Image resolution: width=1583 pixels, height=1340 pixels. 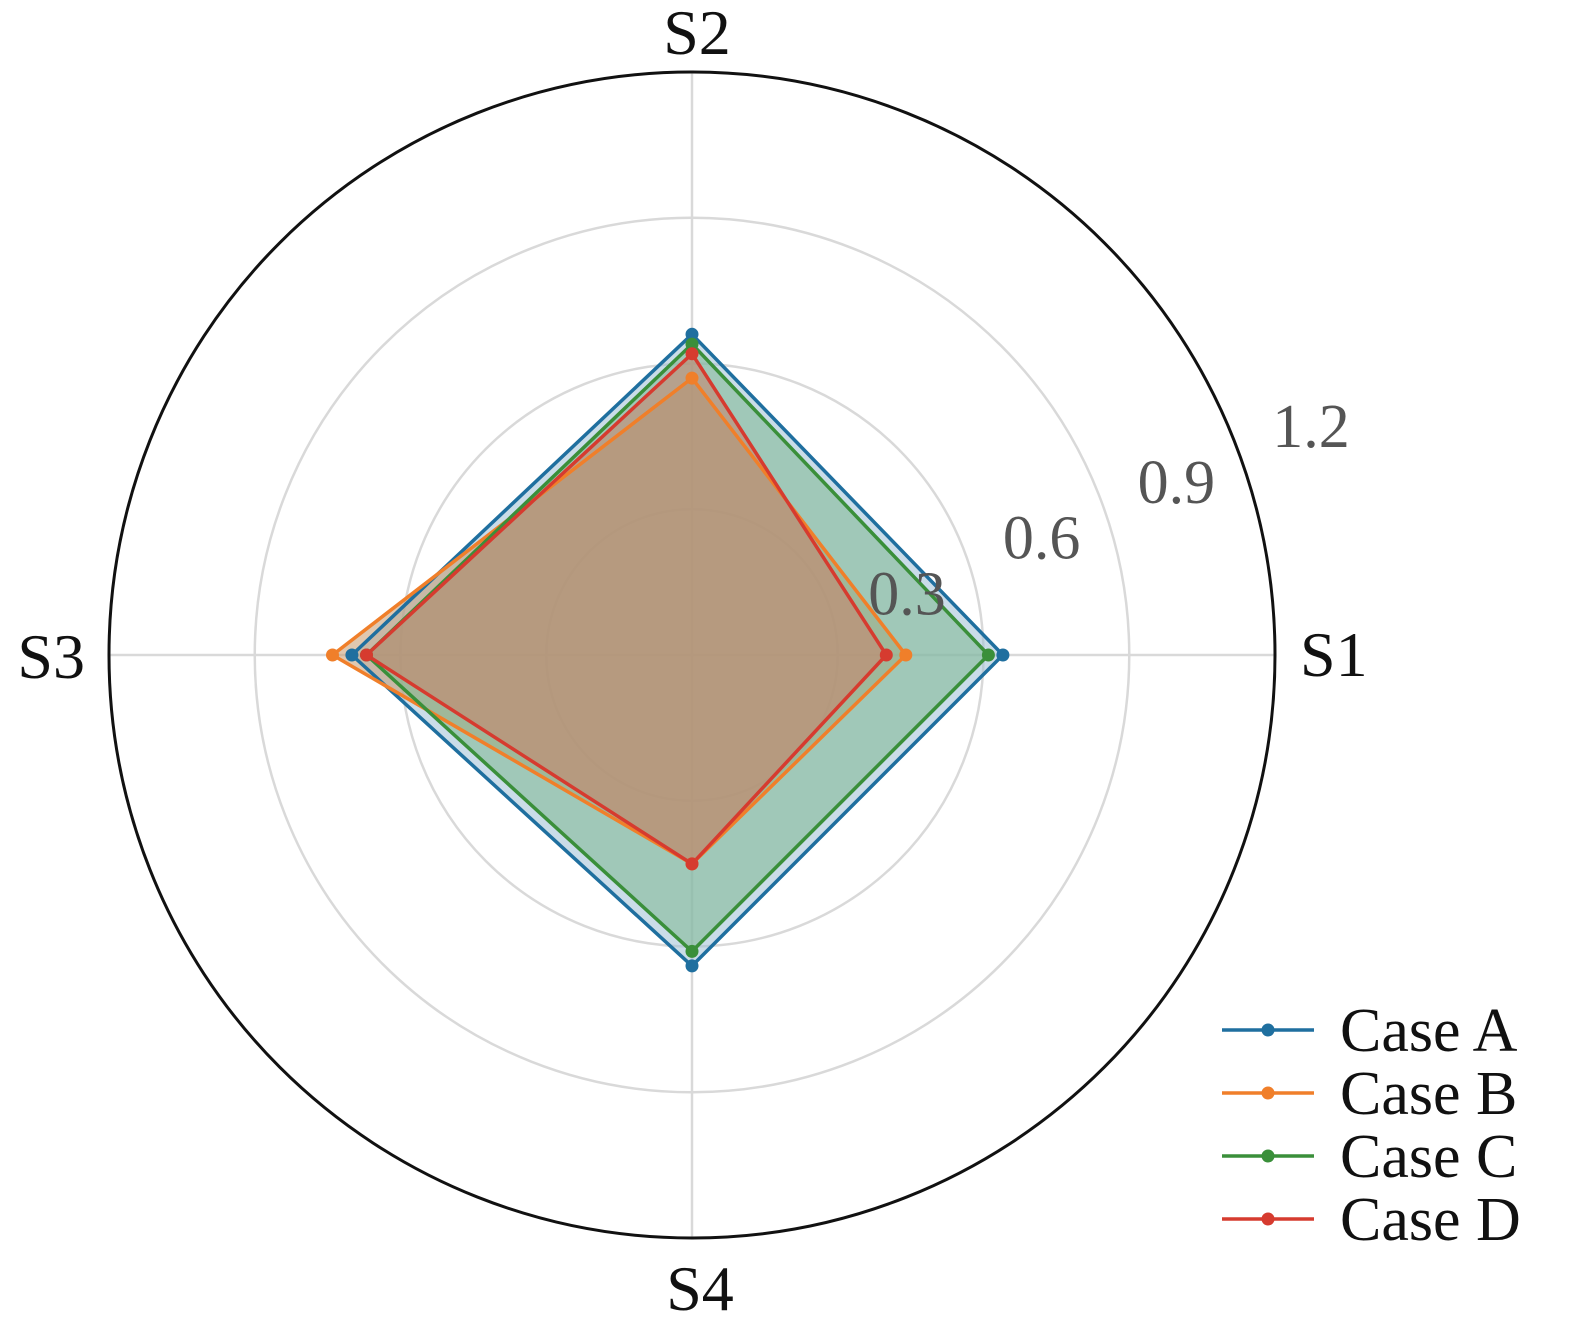 What do you see at coordinates (692, 864) in the screenshot?
I see `case-d-point-s4` at bounding box center [692, 864].